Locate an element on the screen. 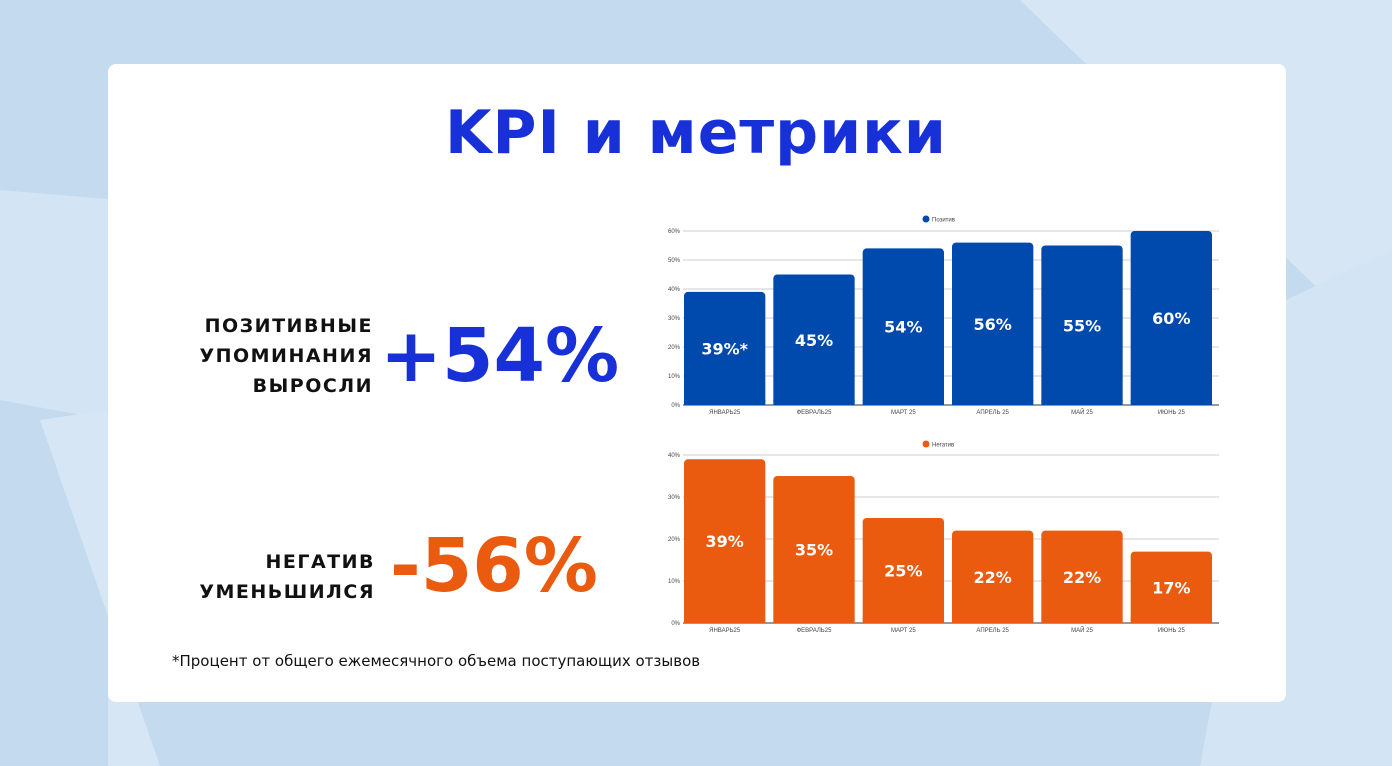  data-label: 56% is located at coordinates (993, 324).